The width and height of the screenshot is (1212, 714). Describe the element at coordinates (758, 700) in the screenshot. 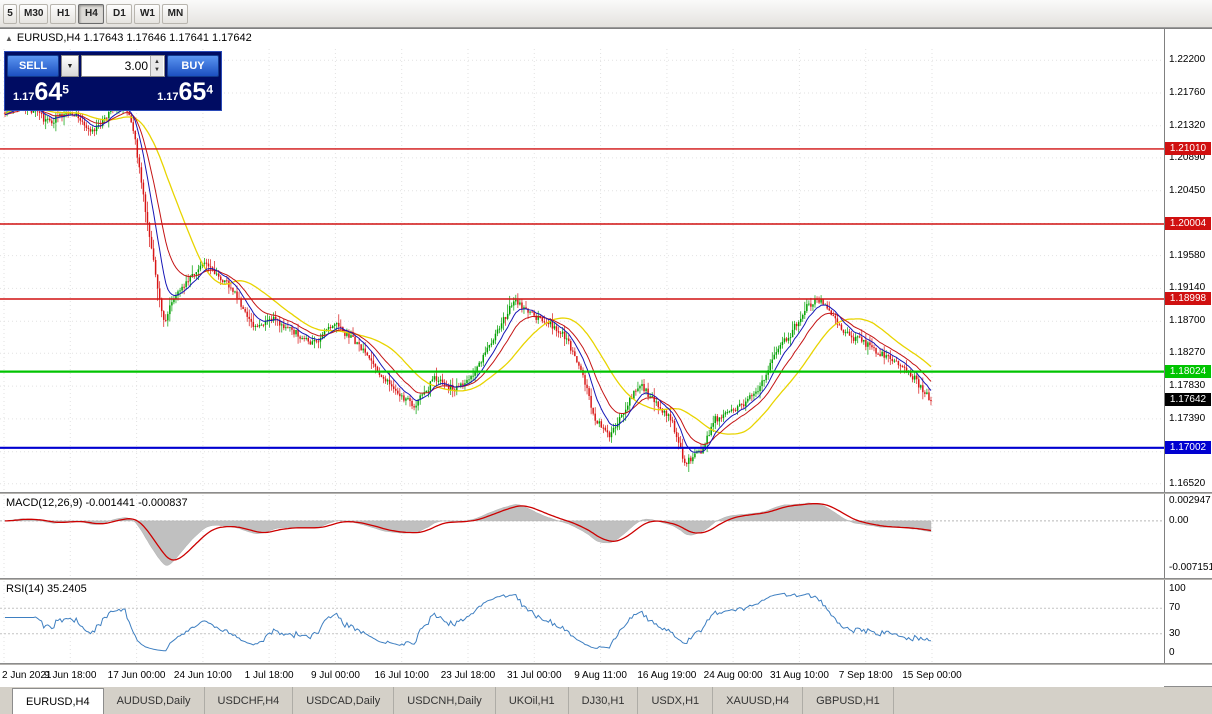

I see `tab-xauusd-h4: XAUUSD,H4` at that location.